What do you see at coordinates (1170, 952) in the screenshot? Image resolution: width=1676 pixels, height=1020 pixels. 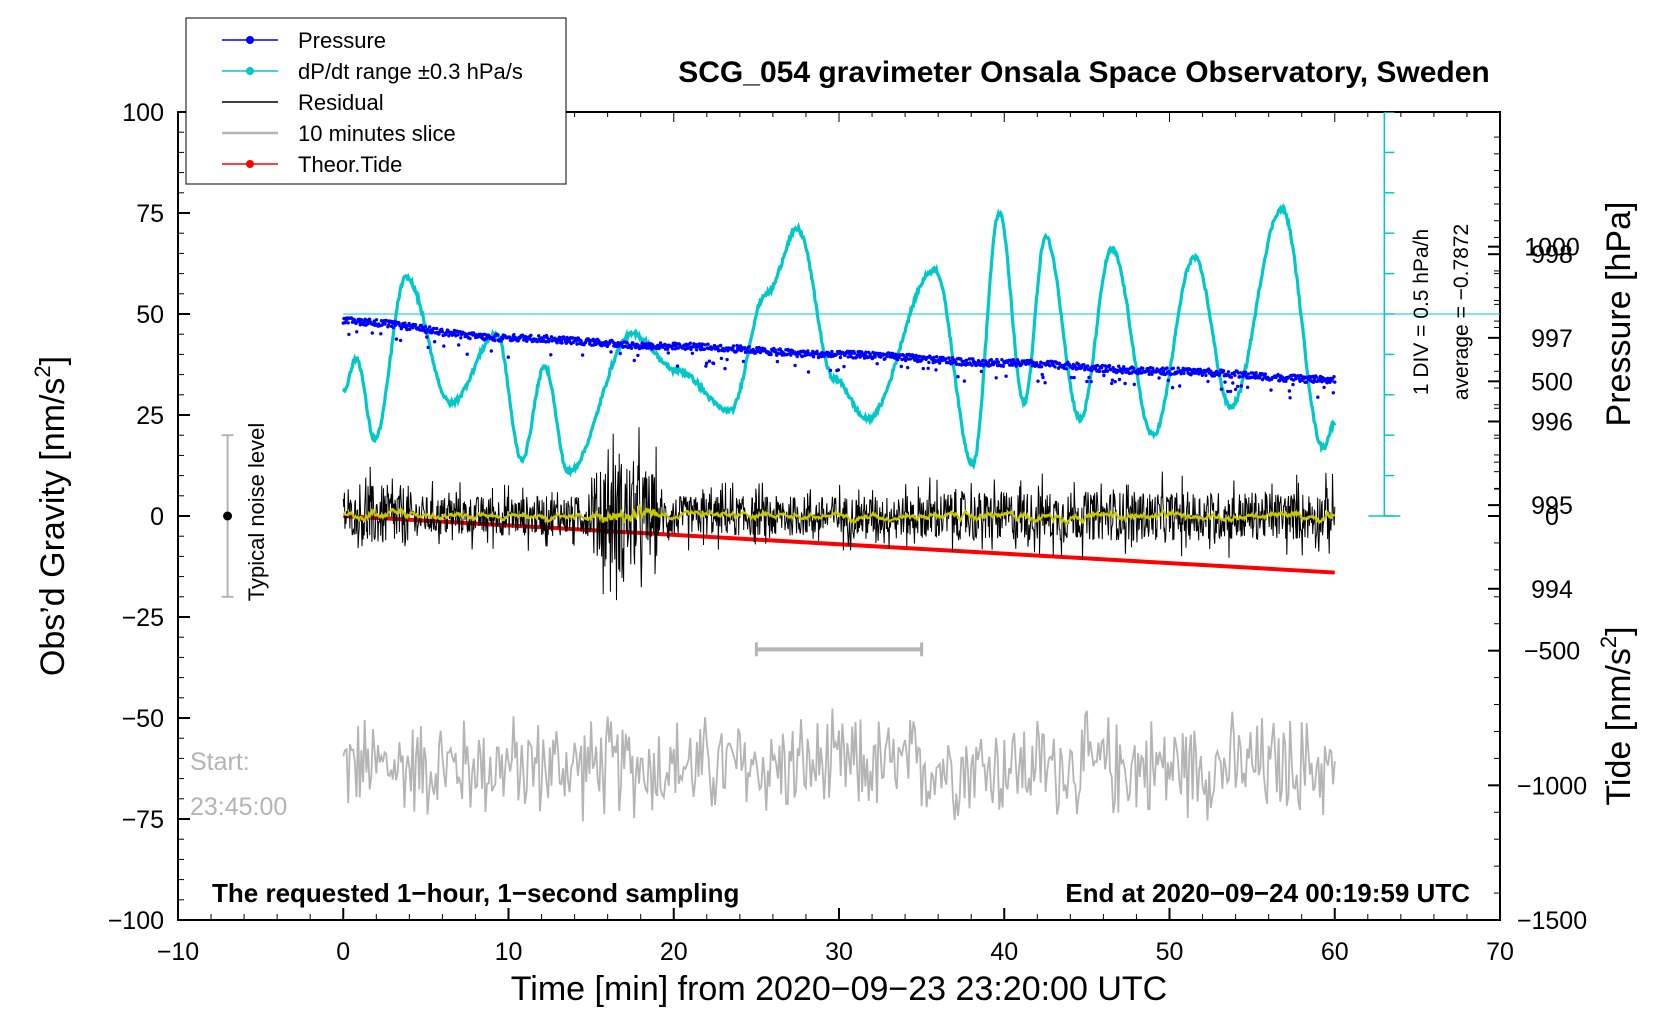 I see `x-tick-label: 50` at bounding box center [1170, 952].